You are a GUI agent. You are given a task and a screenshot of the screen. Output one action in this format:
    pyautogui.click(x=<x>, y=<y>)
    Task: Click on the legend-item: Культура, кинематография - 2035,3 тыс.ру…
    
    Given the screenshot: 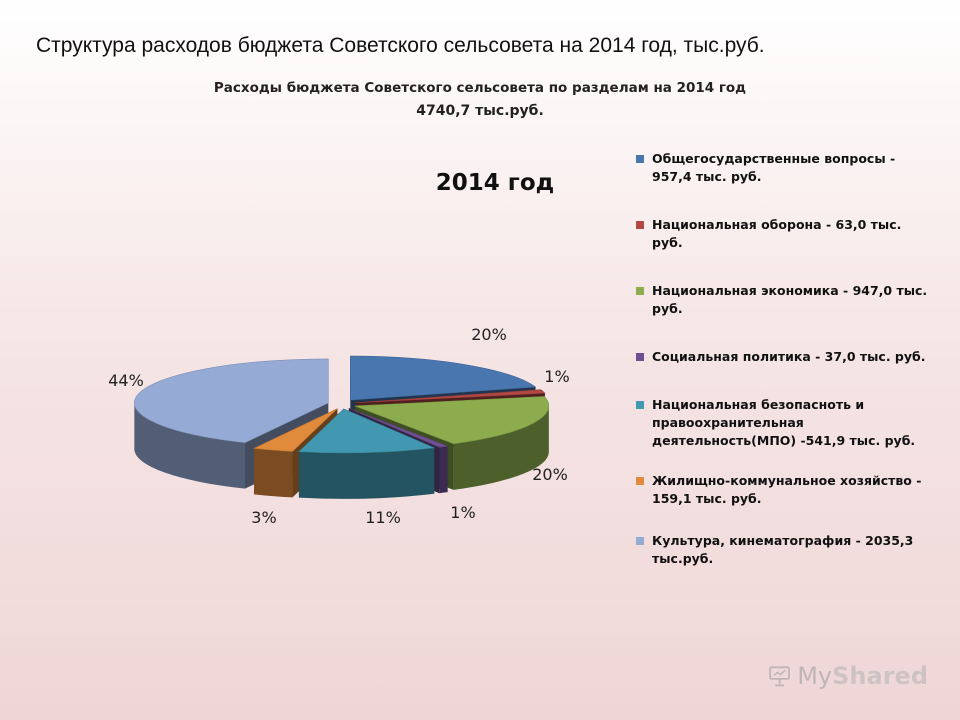 What is the action you would take?
    pyautogui.click(x=786, y=550)
    